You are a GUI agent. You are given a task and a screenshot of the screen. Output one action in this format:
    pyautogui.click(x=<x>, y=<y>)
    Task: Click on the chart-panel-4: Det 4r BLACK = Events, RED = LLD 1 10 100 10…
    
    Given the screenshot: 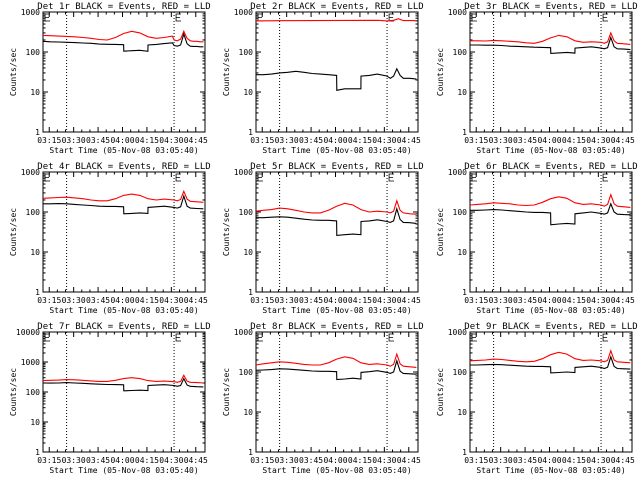 What is the action you would take?
    pyautogui.click(x=110, y=238)
    